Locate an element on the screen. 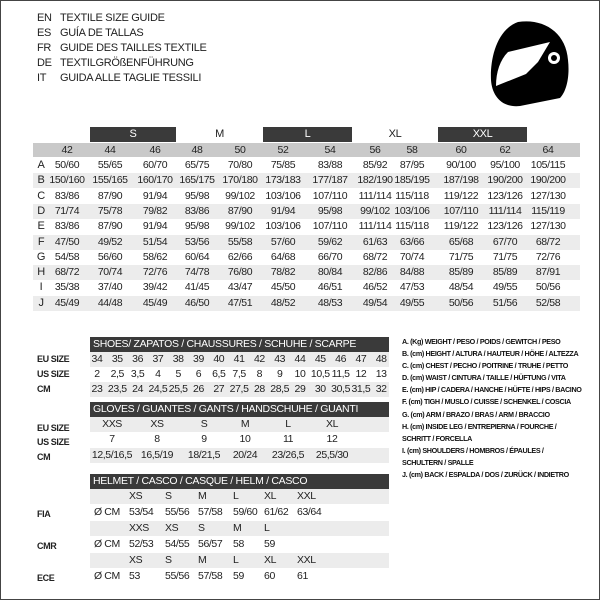  table-cell: 103/106 is located at coordinates (283, 195).